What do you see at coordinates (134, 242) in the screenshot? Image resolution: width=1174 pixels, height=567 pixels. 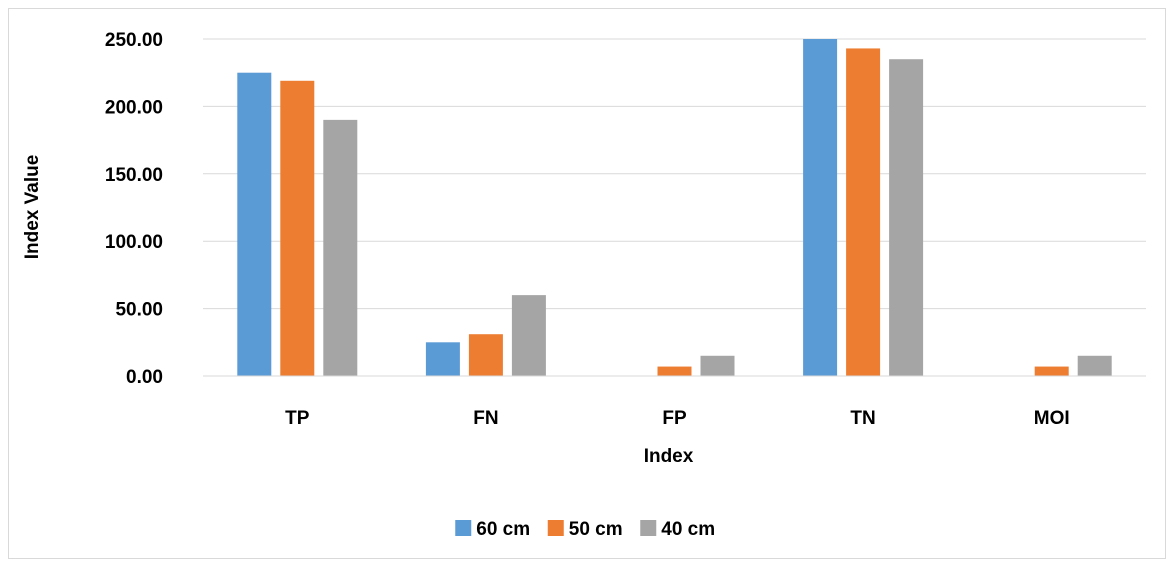 I see `y-tick-label: 100.00` at bounding box center [134, 242].